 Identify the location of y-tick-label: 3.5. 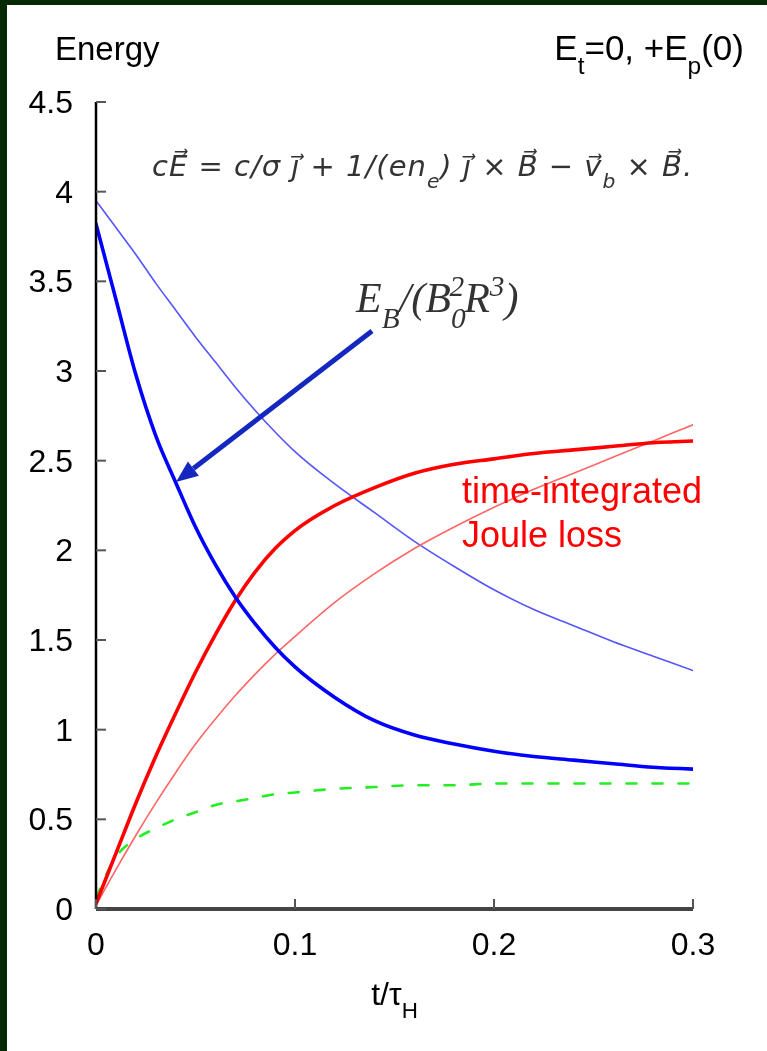
(50, 281).